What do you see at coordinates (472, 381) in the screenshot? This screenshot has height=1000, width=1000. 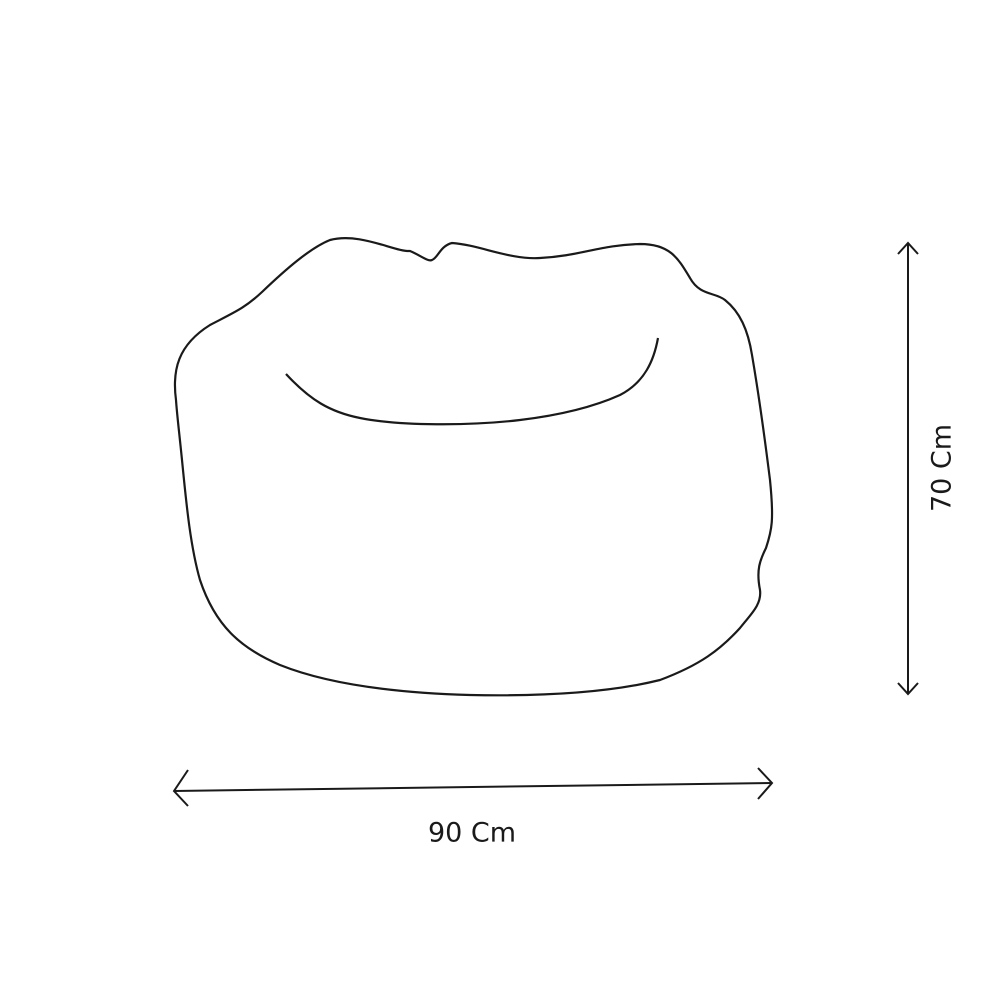 I see `bean-bag-seat-curve` at bounding box center [472, 381].